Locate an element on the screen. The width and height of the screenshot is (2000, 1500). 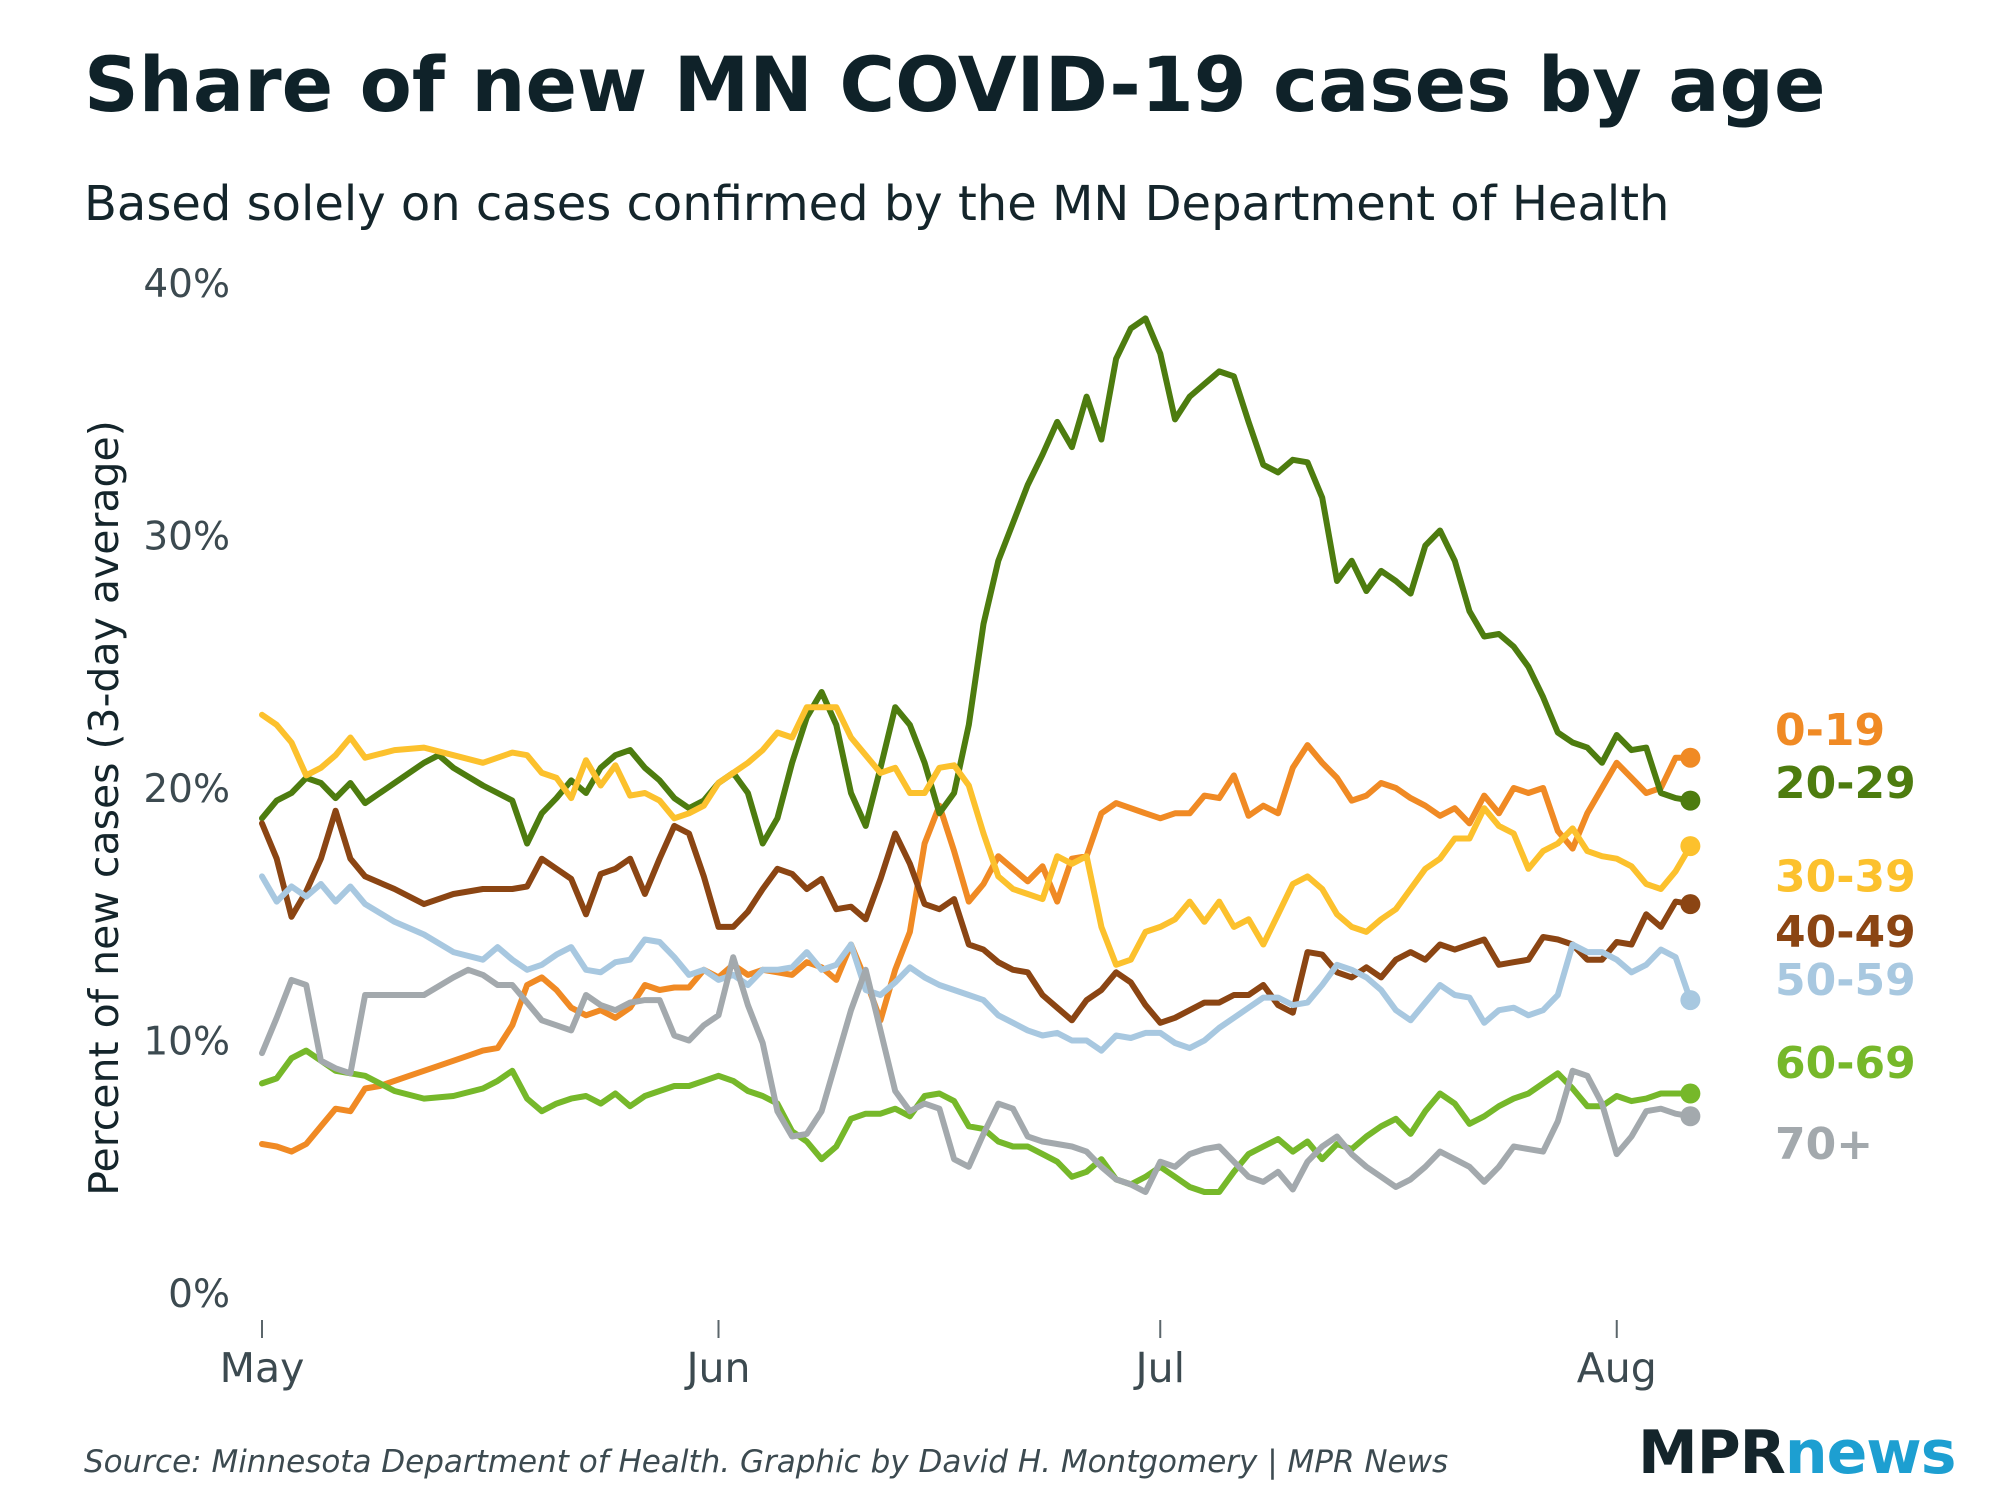
y-tick-label: 20% is located at coordinates (186, 789).